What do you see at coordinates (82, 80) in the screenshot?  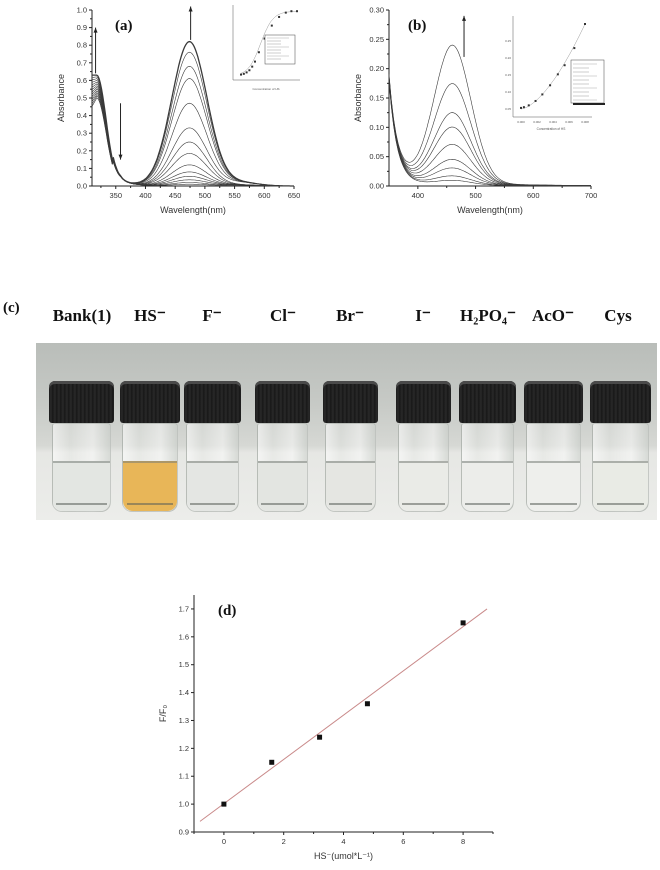 I see `y-tick-label: 0.6` at bounding box center [82, 80].